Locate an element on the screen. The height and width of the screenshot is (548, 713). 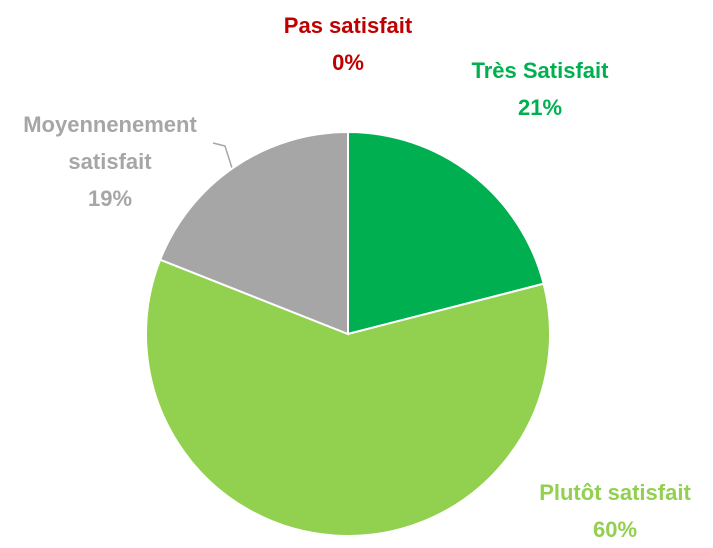
category-label: Pas satisfait is located at coordinates (348, 25).